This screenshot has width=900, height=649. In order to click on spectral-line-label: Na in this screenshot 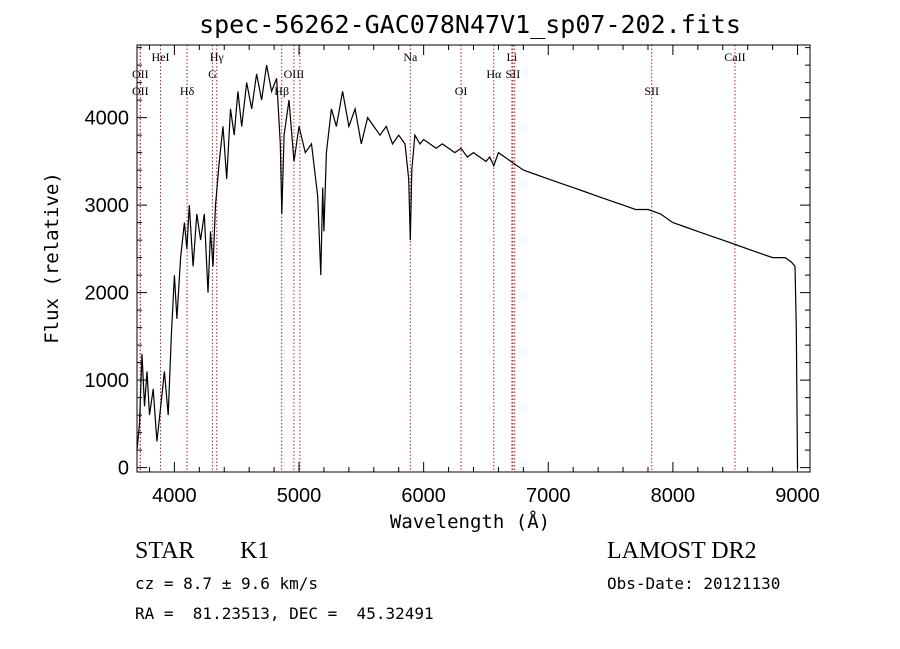, I will do `click(410, 57)`.